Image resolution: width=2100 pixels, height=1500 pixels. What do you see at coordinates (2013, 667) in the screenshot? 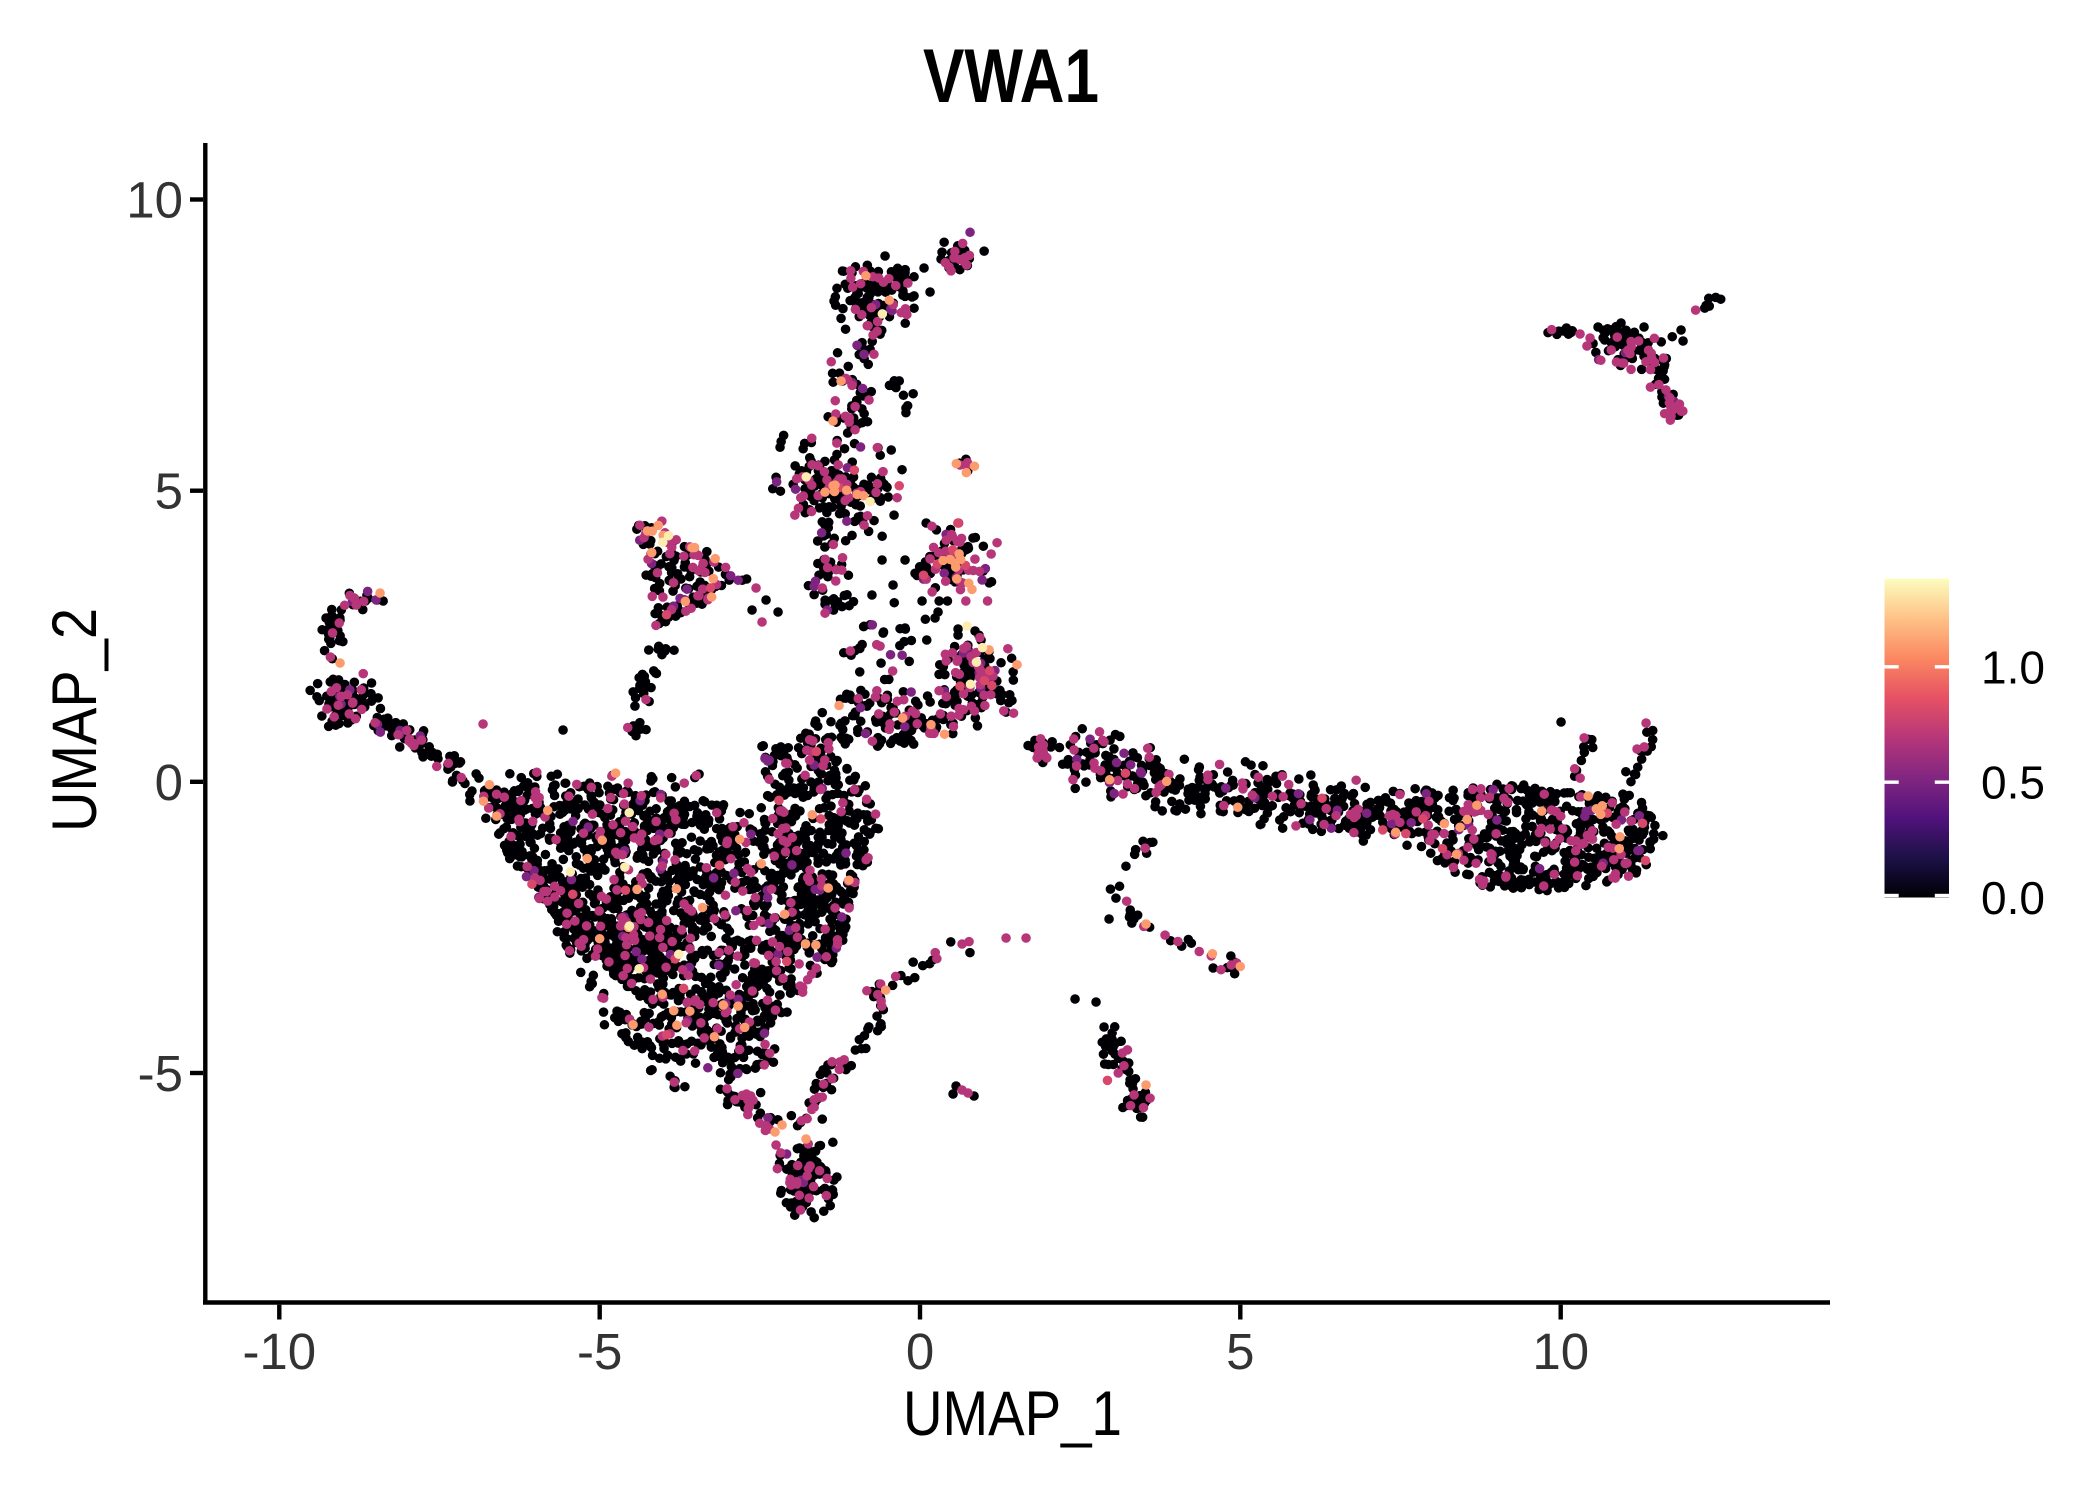
I see `svg-text: 1.0` at bounding box center [2013, 667].